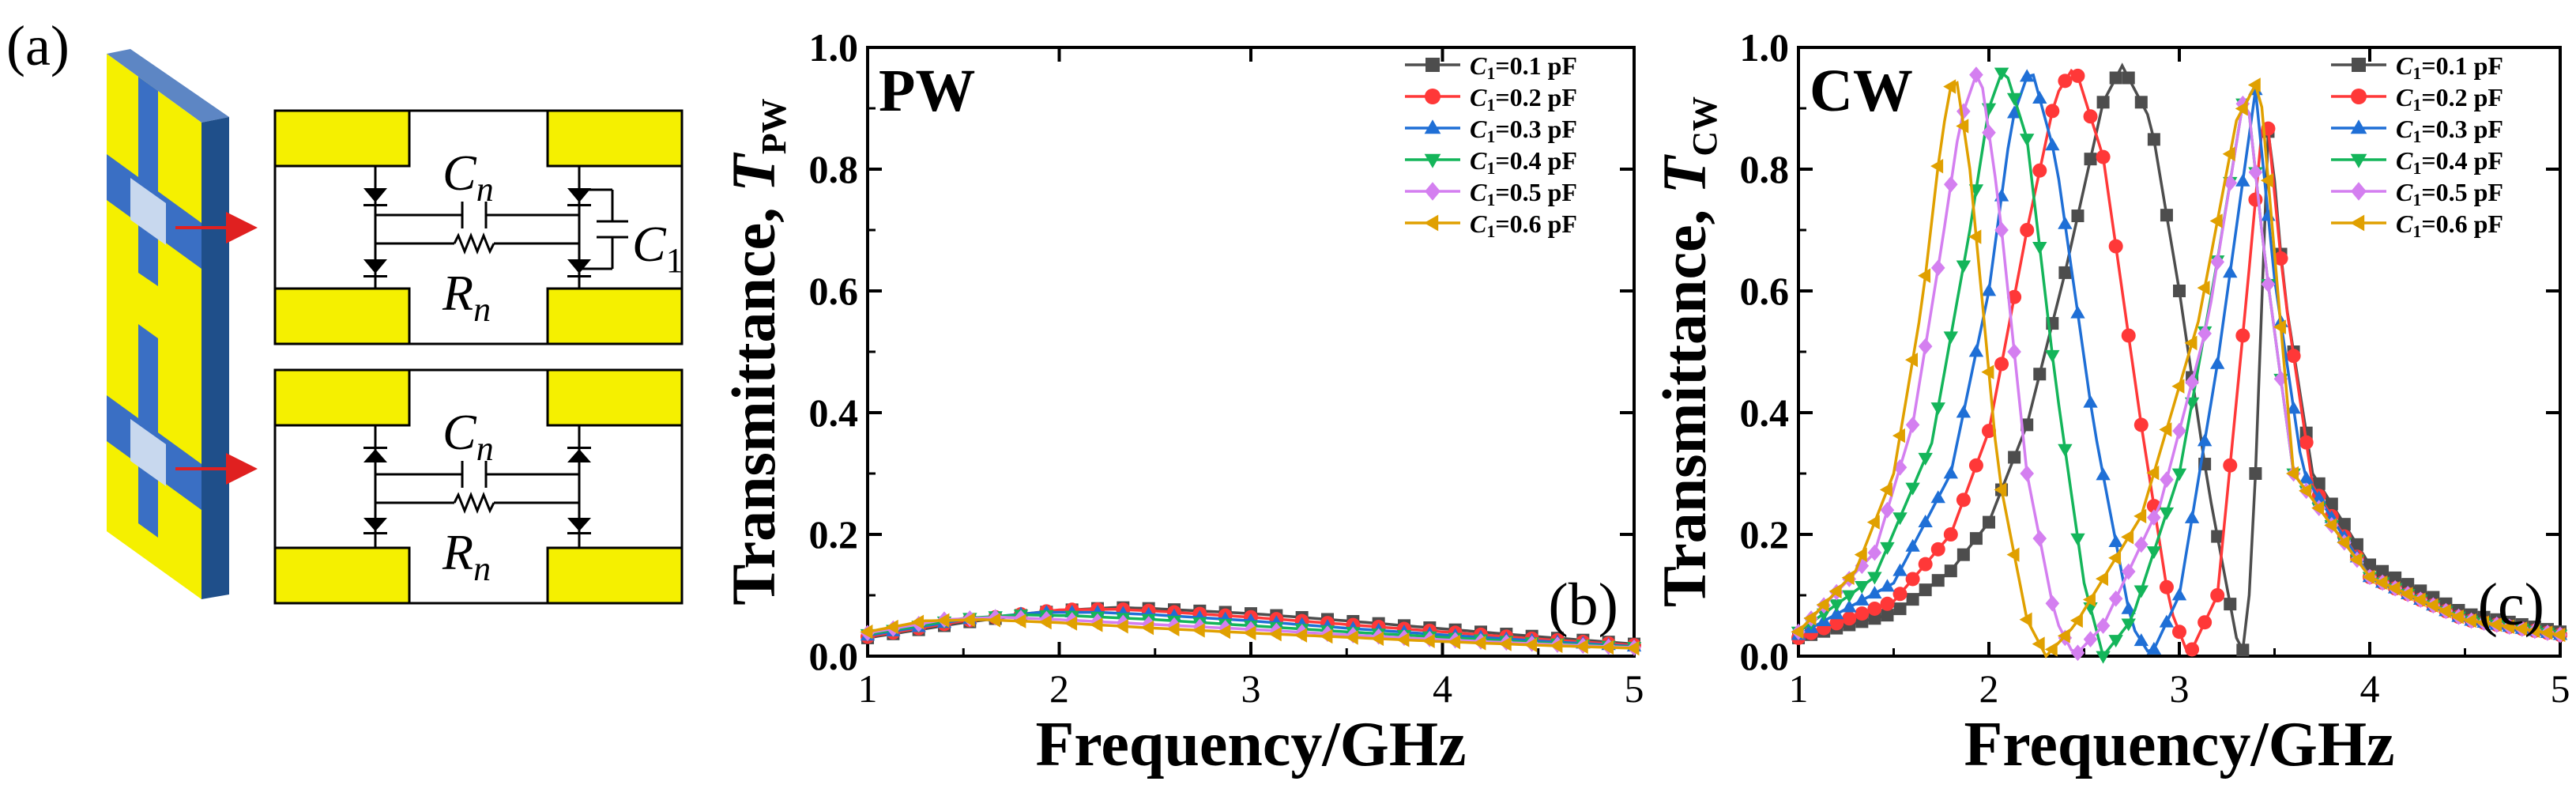  Describe the element at coordinates (342, 397) in the screenshot. I see `pad-bottom-tl` at that location.